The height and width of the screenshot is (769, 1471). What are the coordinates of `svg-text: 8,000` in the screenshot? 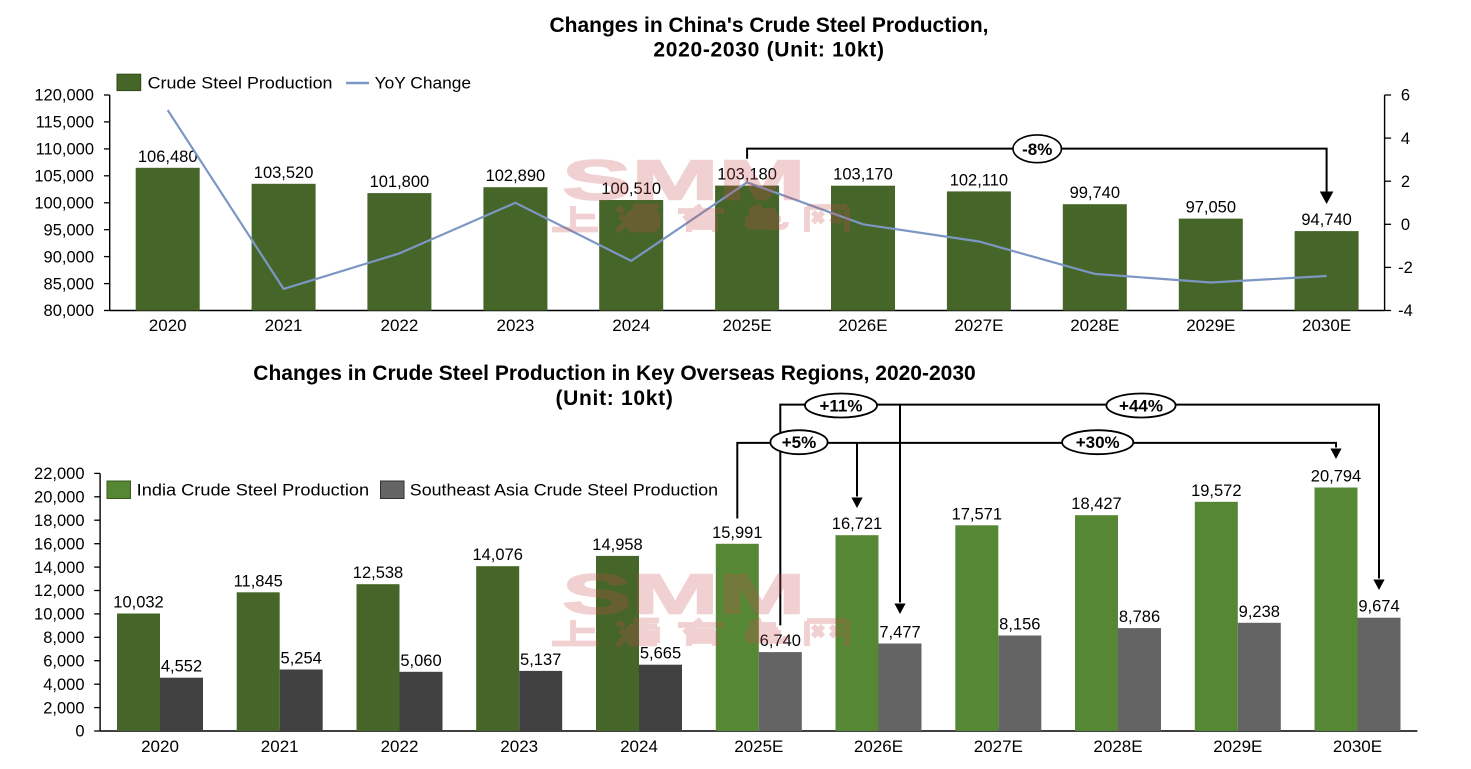 It's located at (63, 638).